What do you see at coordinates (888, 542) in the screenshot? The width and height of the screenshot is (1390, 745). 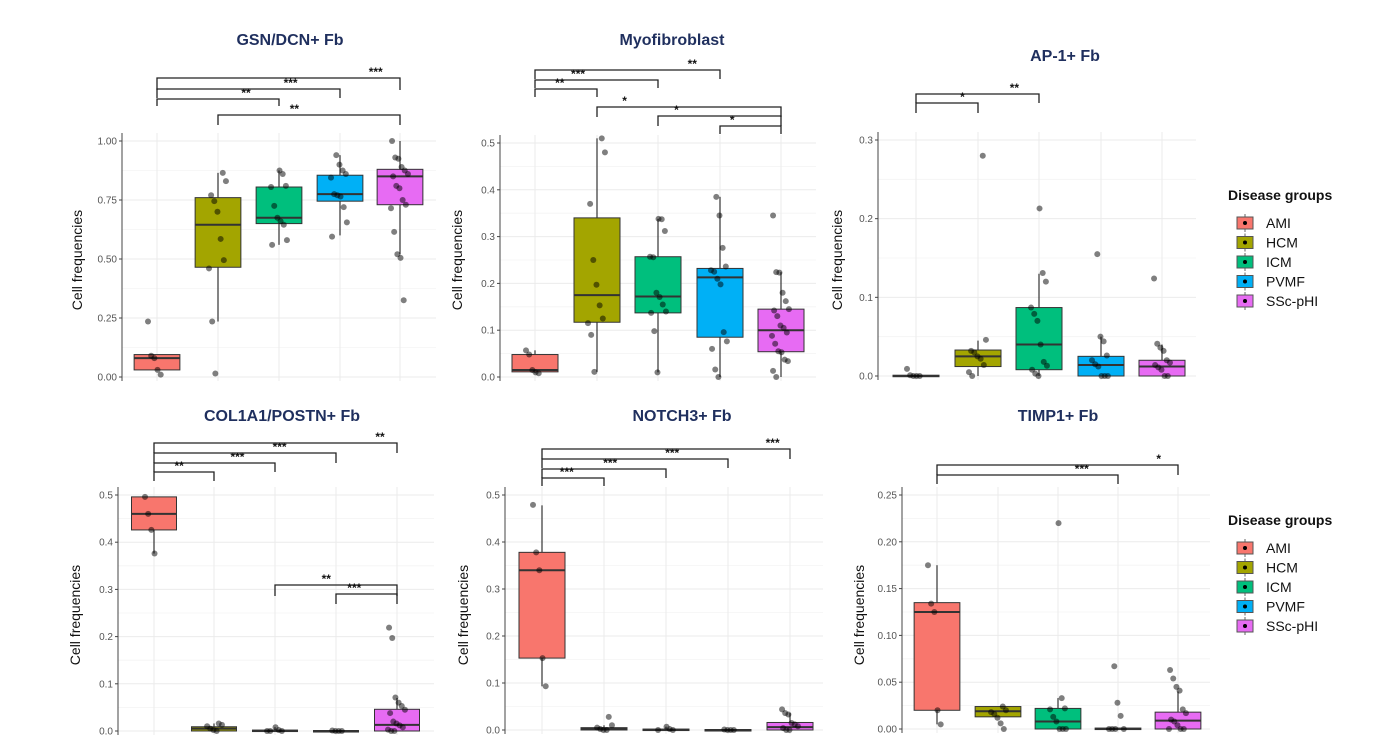 I see `y-tick-label: 0.20` at bounding box center [888, 542].